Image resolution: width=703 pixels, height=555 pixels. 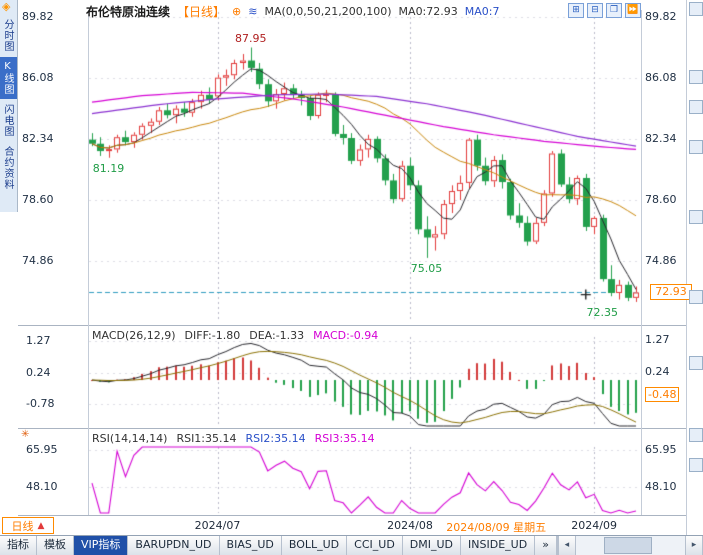 What do you see at coordinates (641, 262) in the screenshot?
I see `plot-right-border` at bounding box center [641, 262].